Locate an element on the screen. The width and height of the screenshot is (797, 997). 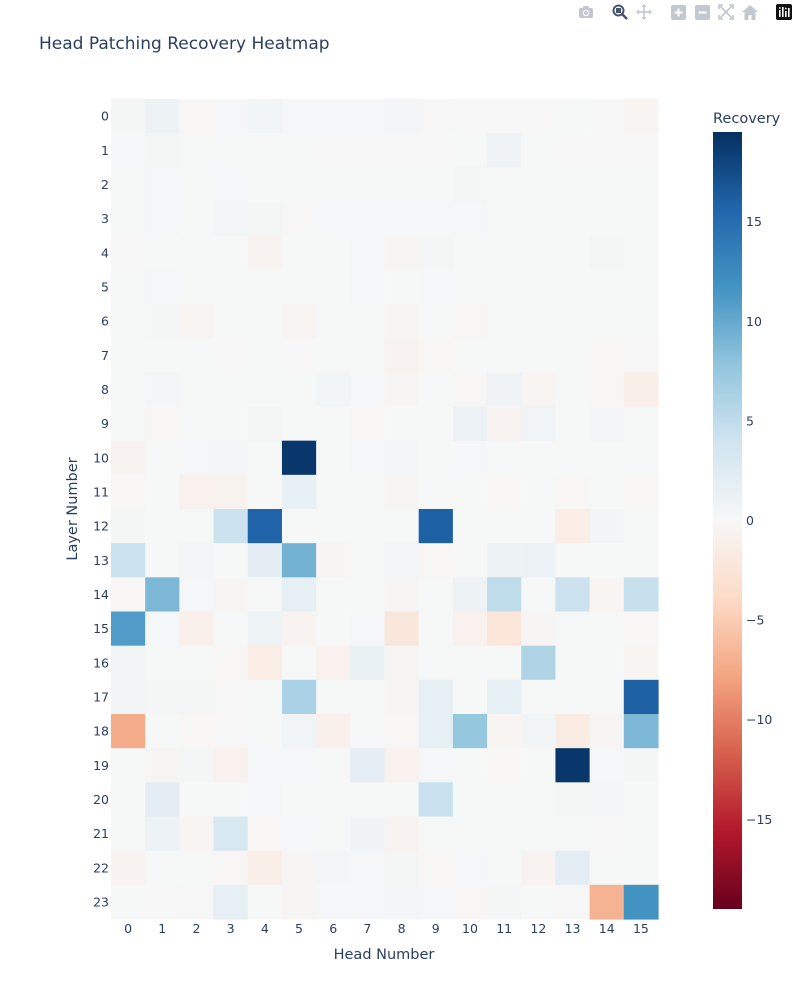
camera-icon is located at coordinates (586, 12).